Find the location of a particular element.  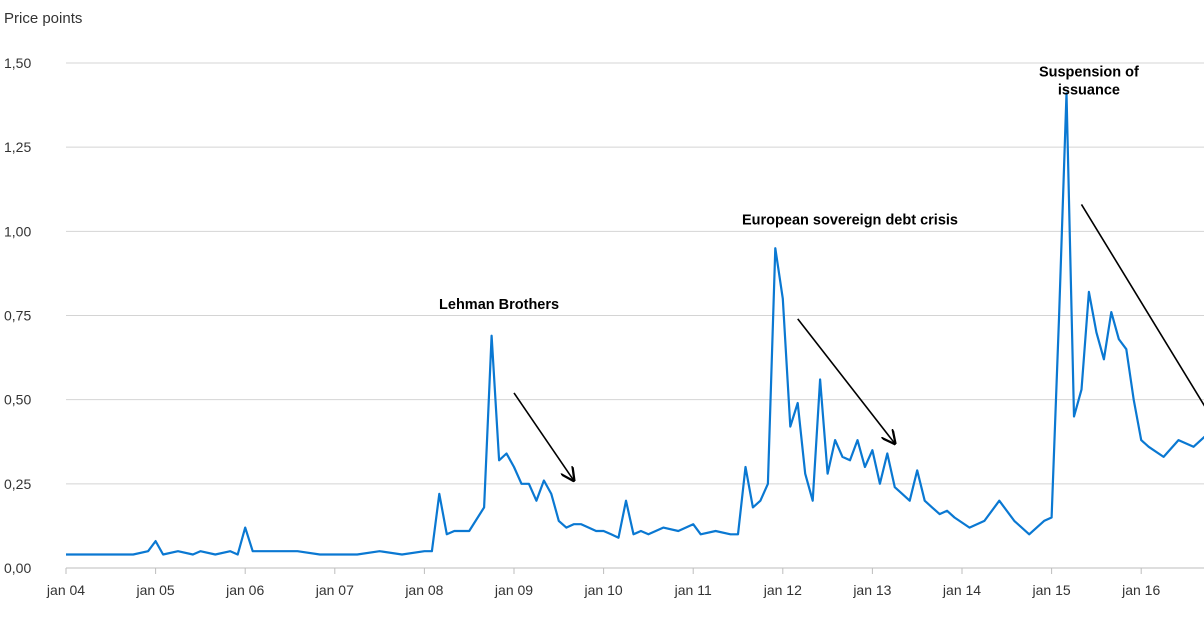

x-tick-label: jan 11 is located at coordinates (693, 590).